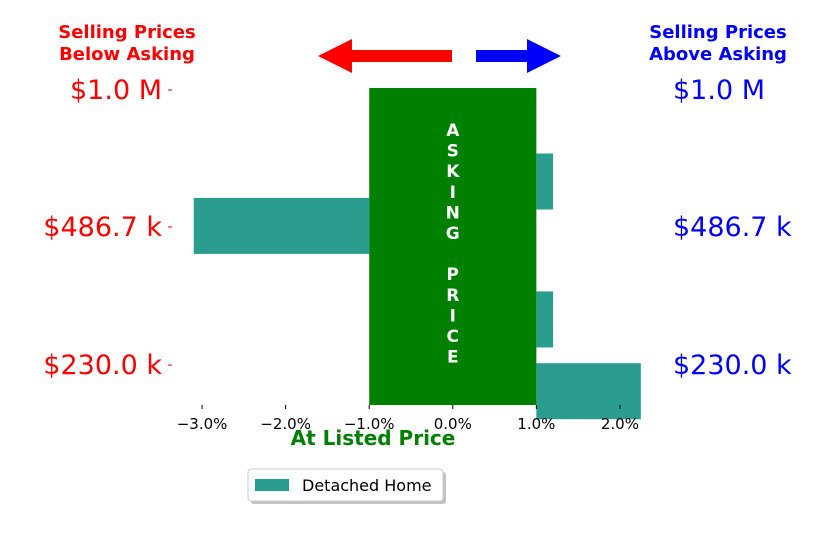  Describe the element at coordinates (127, 54) in the screenshot. I see `left-header-line: Below Asking` at that location.